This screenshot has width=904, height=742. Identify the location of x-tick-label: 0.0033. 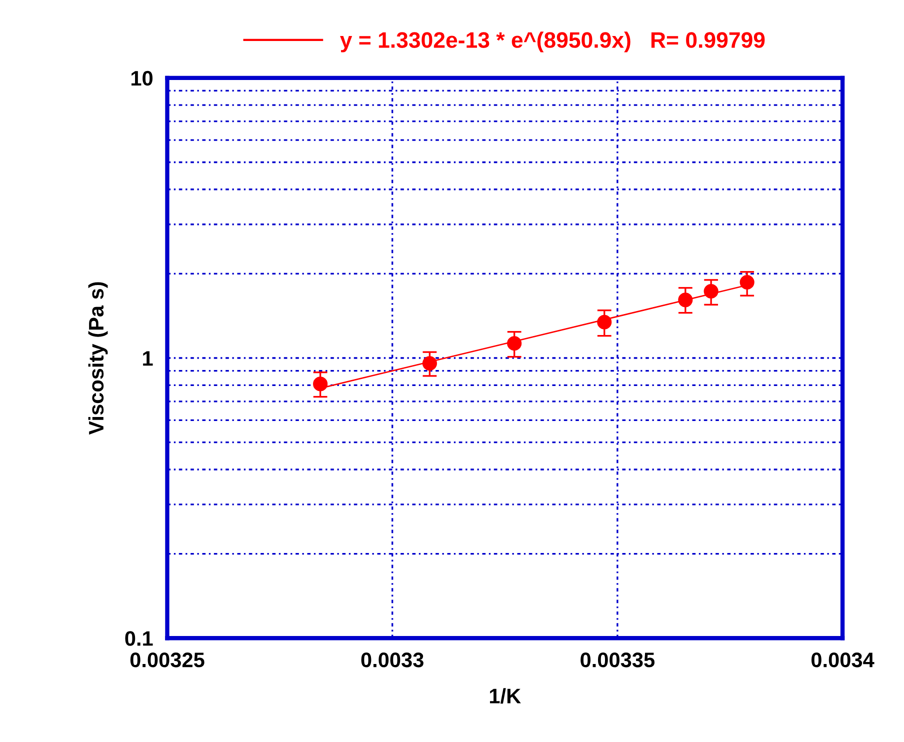
(392, 660).